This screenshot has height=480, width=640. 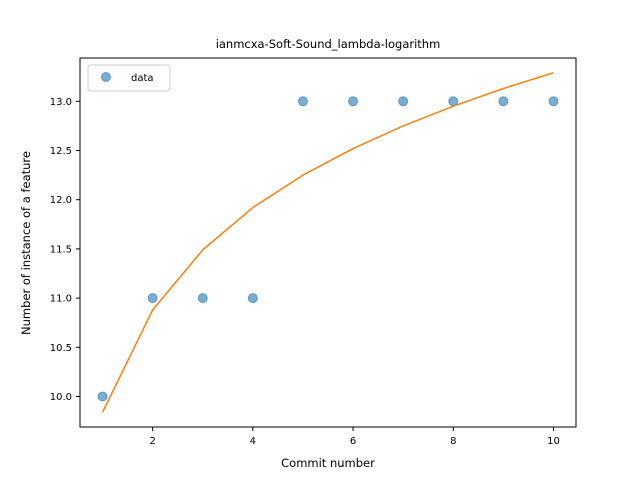 What do you see at coordinates (26, 243) in the screenshot?
I see `y-axis-label: Number of instance of a feature` at bounding box center [26, 243].